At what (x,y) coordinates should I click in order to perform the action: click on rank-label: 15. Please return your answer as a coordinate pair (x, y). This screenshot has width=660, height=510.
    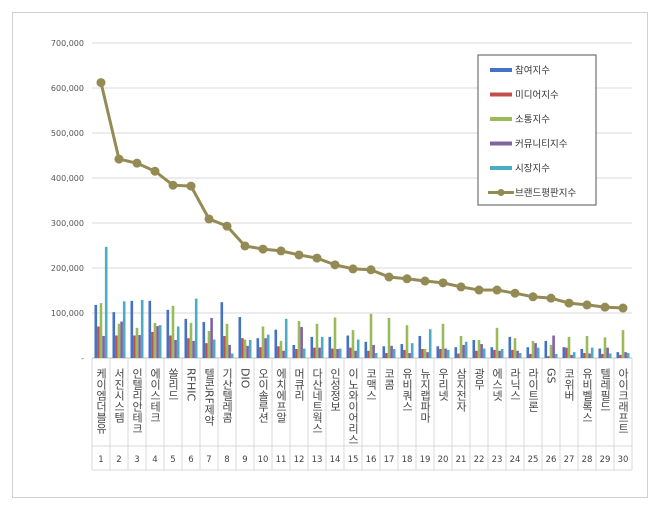
    Looking at the image, I should click on (353, 460).